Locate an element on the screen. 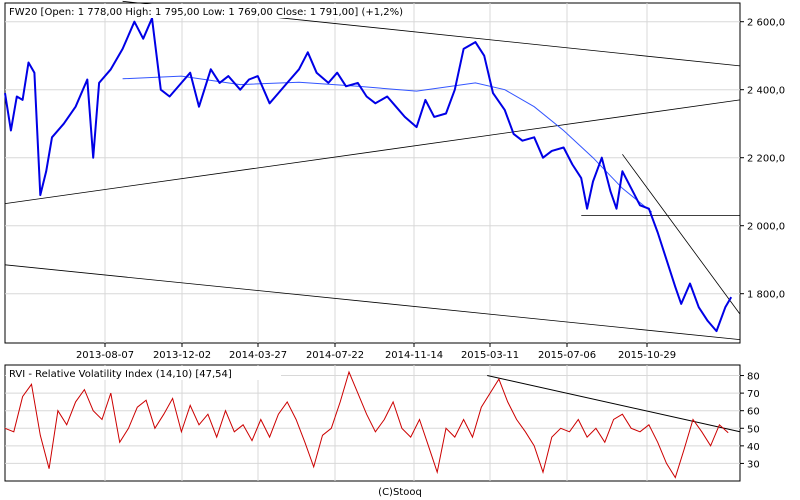 The image size is (800, 500). rvi-header-bg is located at coordinates (143, 373).